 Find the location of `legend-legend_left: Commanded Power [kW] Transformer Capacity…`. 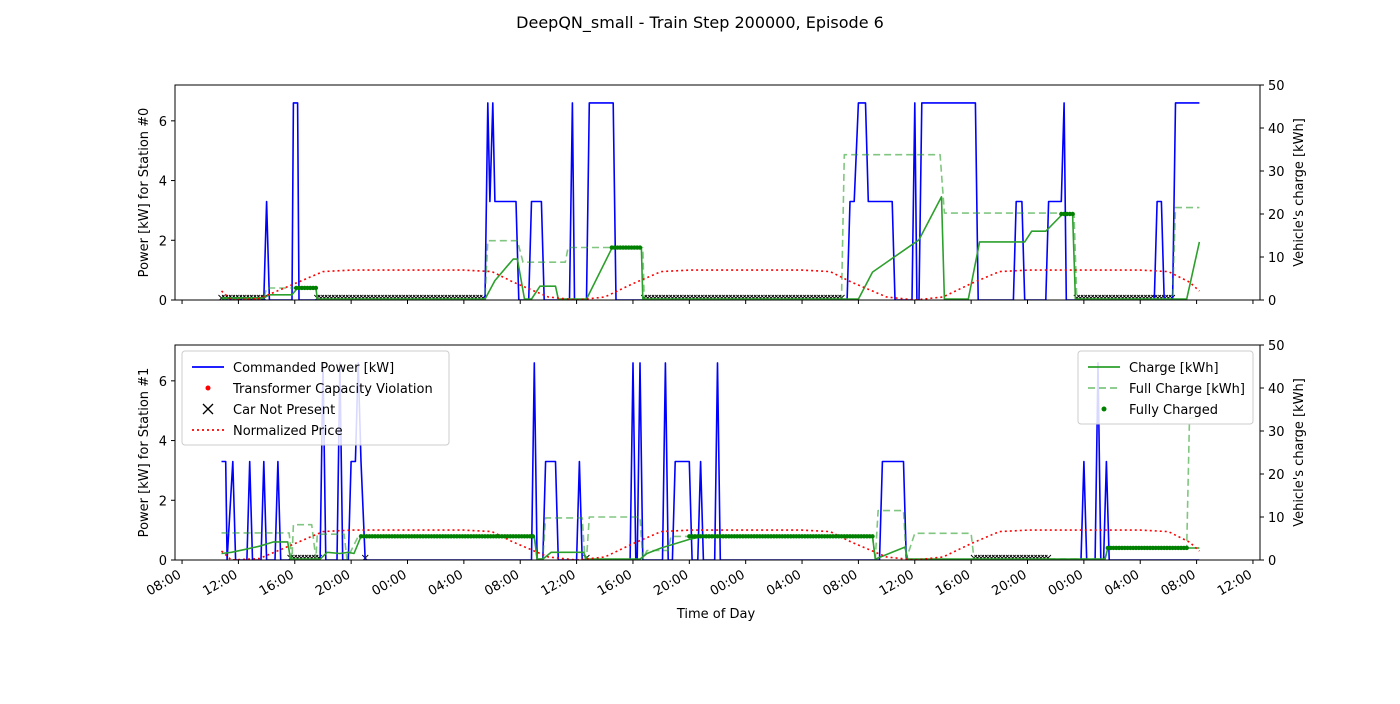

legend-legend_left: Commanded Power [kW] Transformer Capacity… is located at coordinates (315, 398).